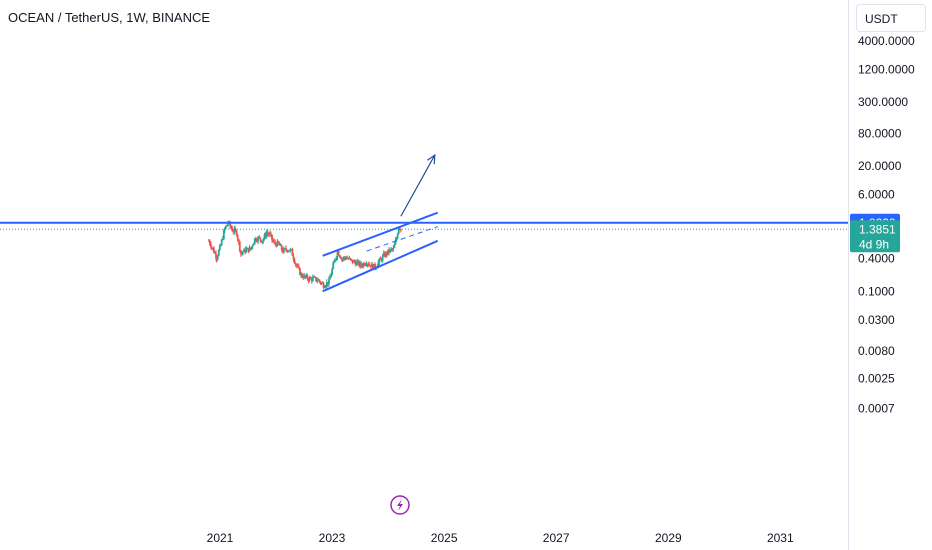 This screenshot has height=550, width=932. Describe the element at coordinates (876, 409) in the screenshot. I see `y-tick-label: 0.0007` at that location.